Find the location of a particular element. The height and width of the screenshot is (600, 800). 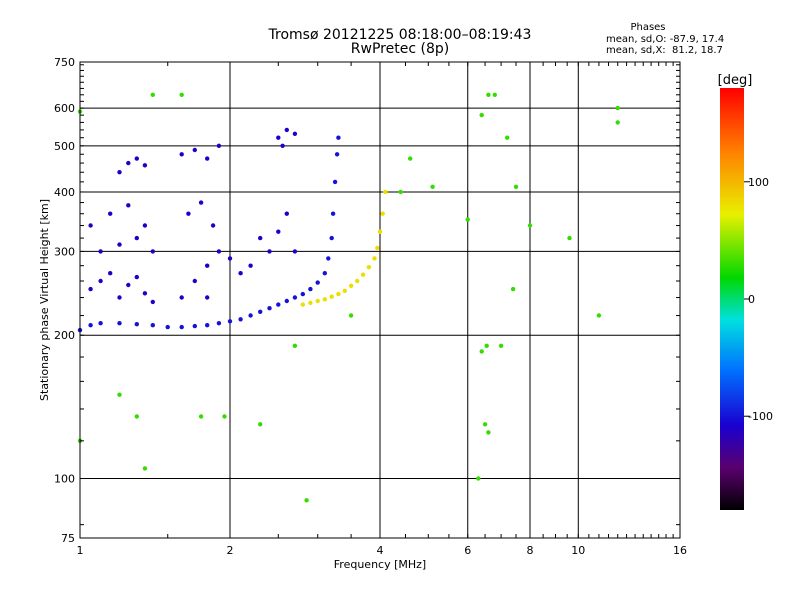

y-tick-label: 600 is located at coordinates (64, 108).